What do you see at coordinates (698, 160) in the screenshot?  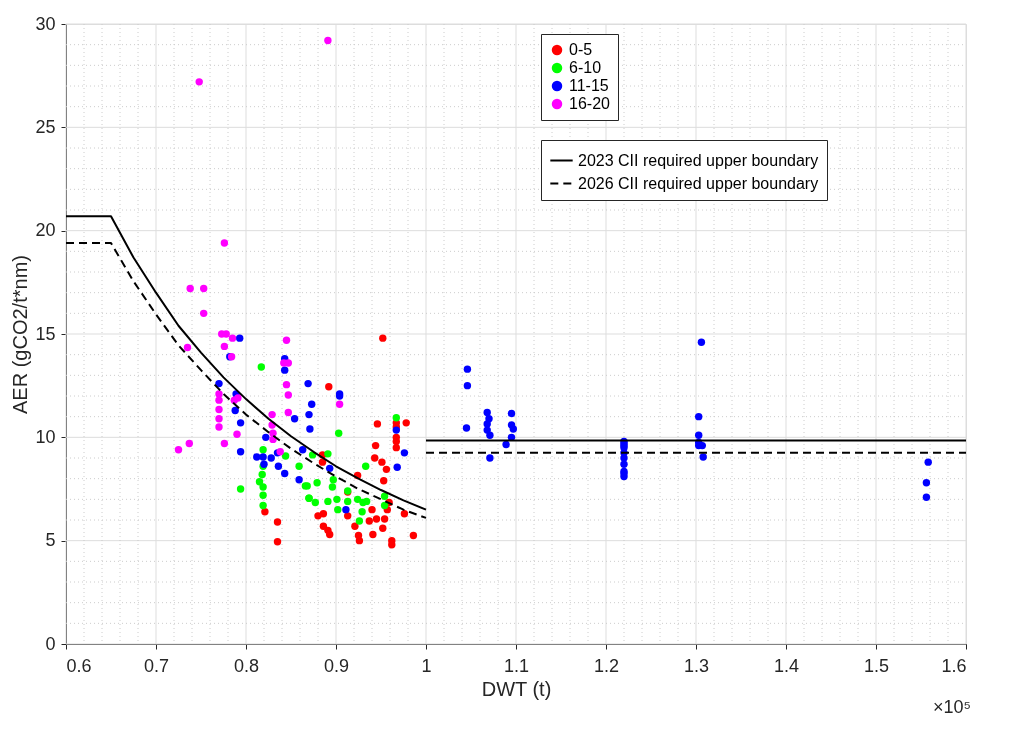 I see `legend-label: 2023 CII required upper boundary` at bounding box center [698, 160].